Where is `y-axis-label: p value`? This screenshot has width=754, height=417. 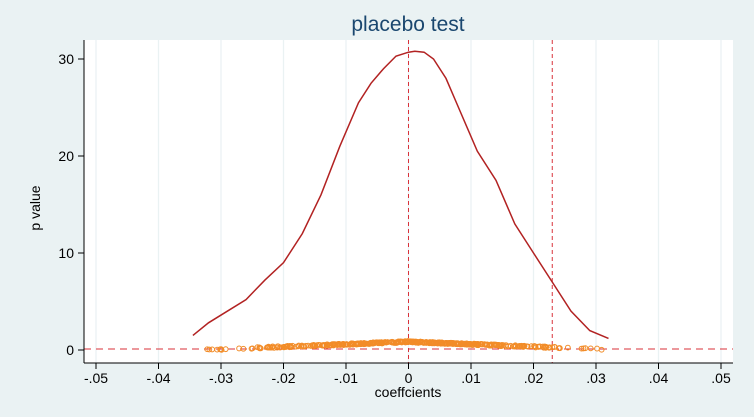
y-axis-label: p value is located at coordinates (35, 207).